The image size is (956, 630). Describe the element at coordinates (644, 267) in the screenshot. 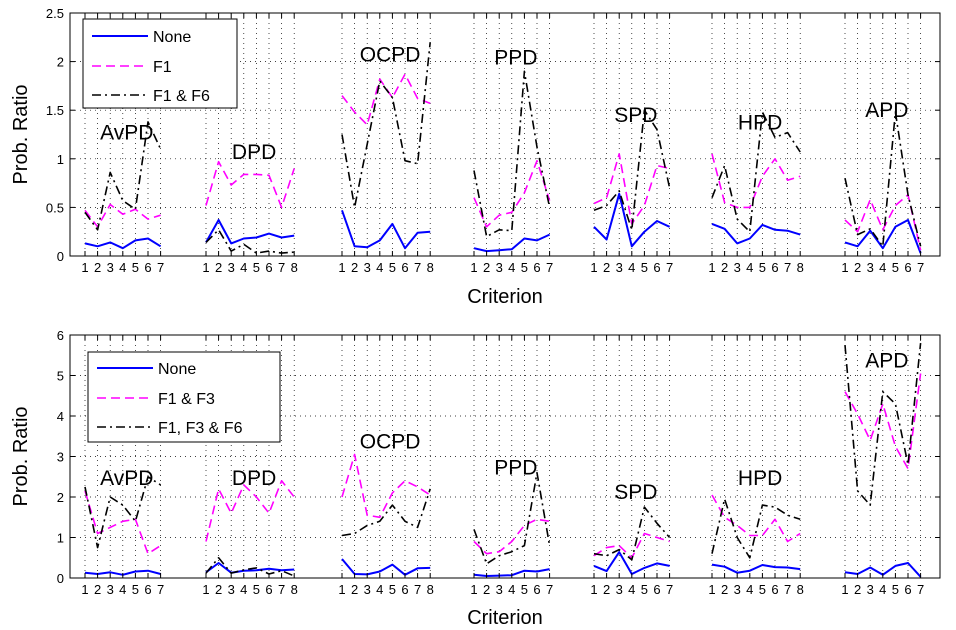

I see `top-x-tick-label: 5` at that location.